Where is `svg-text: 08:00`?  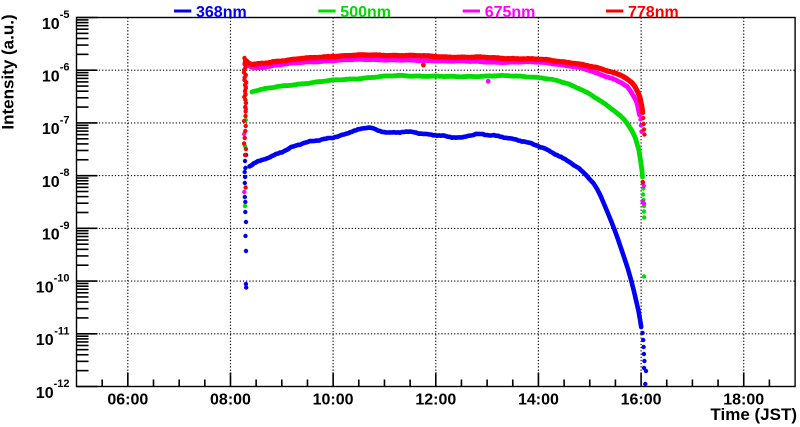
svg-text: 08:00 is located at coordinates (230, 400).